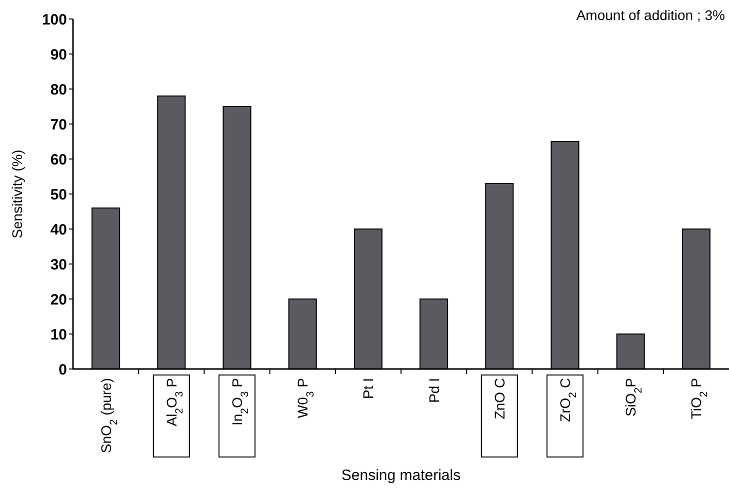  I want to click on y-tick-label: 60, so click(58, 159).